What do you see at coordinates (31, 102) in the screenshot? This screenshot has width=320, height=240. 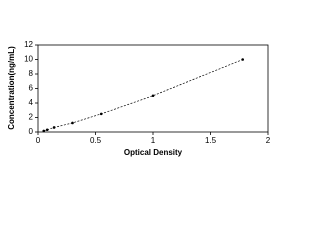 I see `y-tick-label: 4` at bounding box center [31, 102].